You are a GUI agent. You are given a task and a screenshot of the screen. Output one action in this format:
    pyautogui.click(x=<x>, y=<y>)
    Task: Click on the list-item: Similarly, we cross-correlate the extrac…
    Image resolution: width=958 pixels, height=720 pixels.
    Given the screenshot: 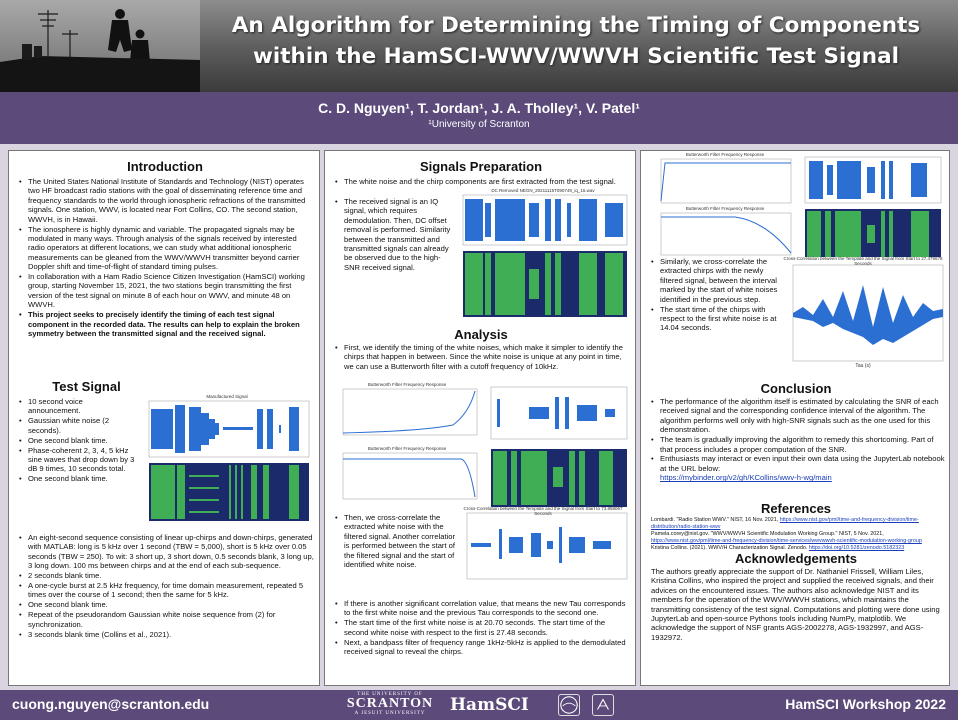 What is the action you would take?
    pyautogui.click(x=715, y=280)
    